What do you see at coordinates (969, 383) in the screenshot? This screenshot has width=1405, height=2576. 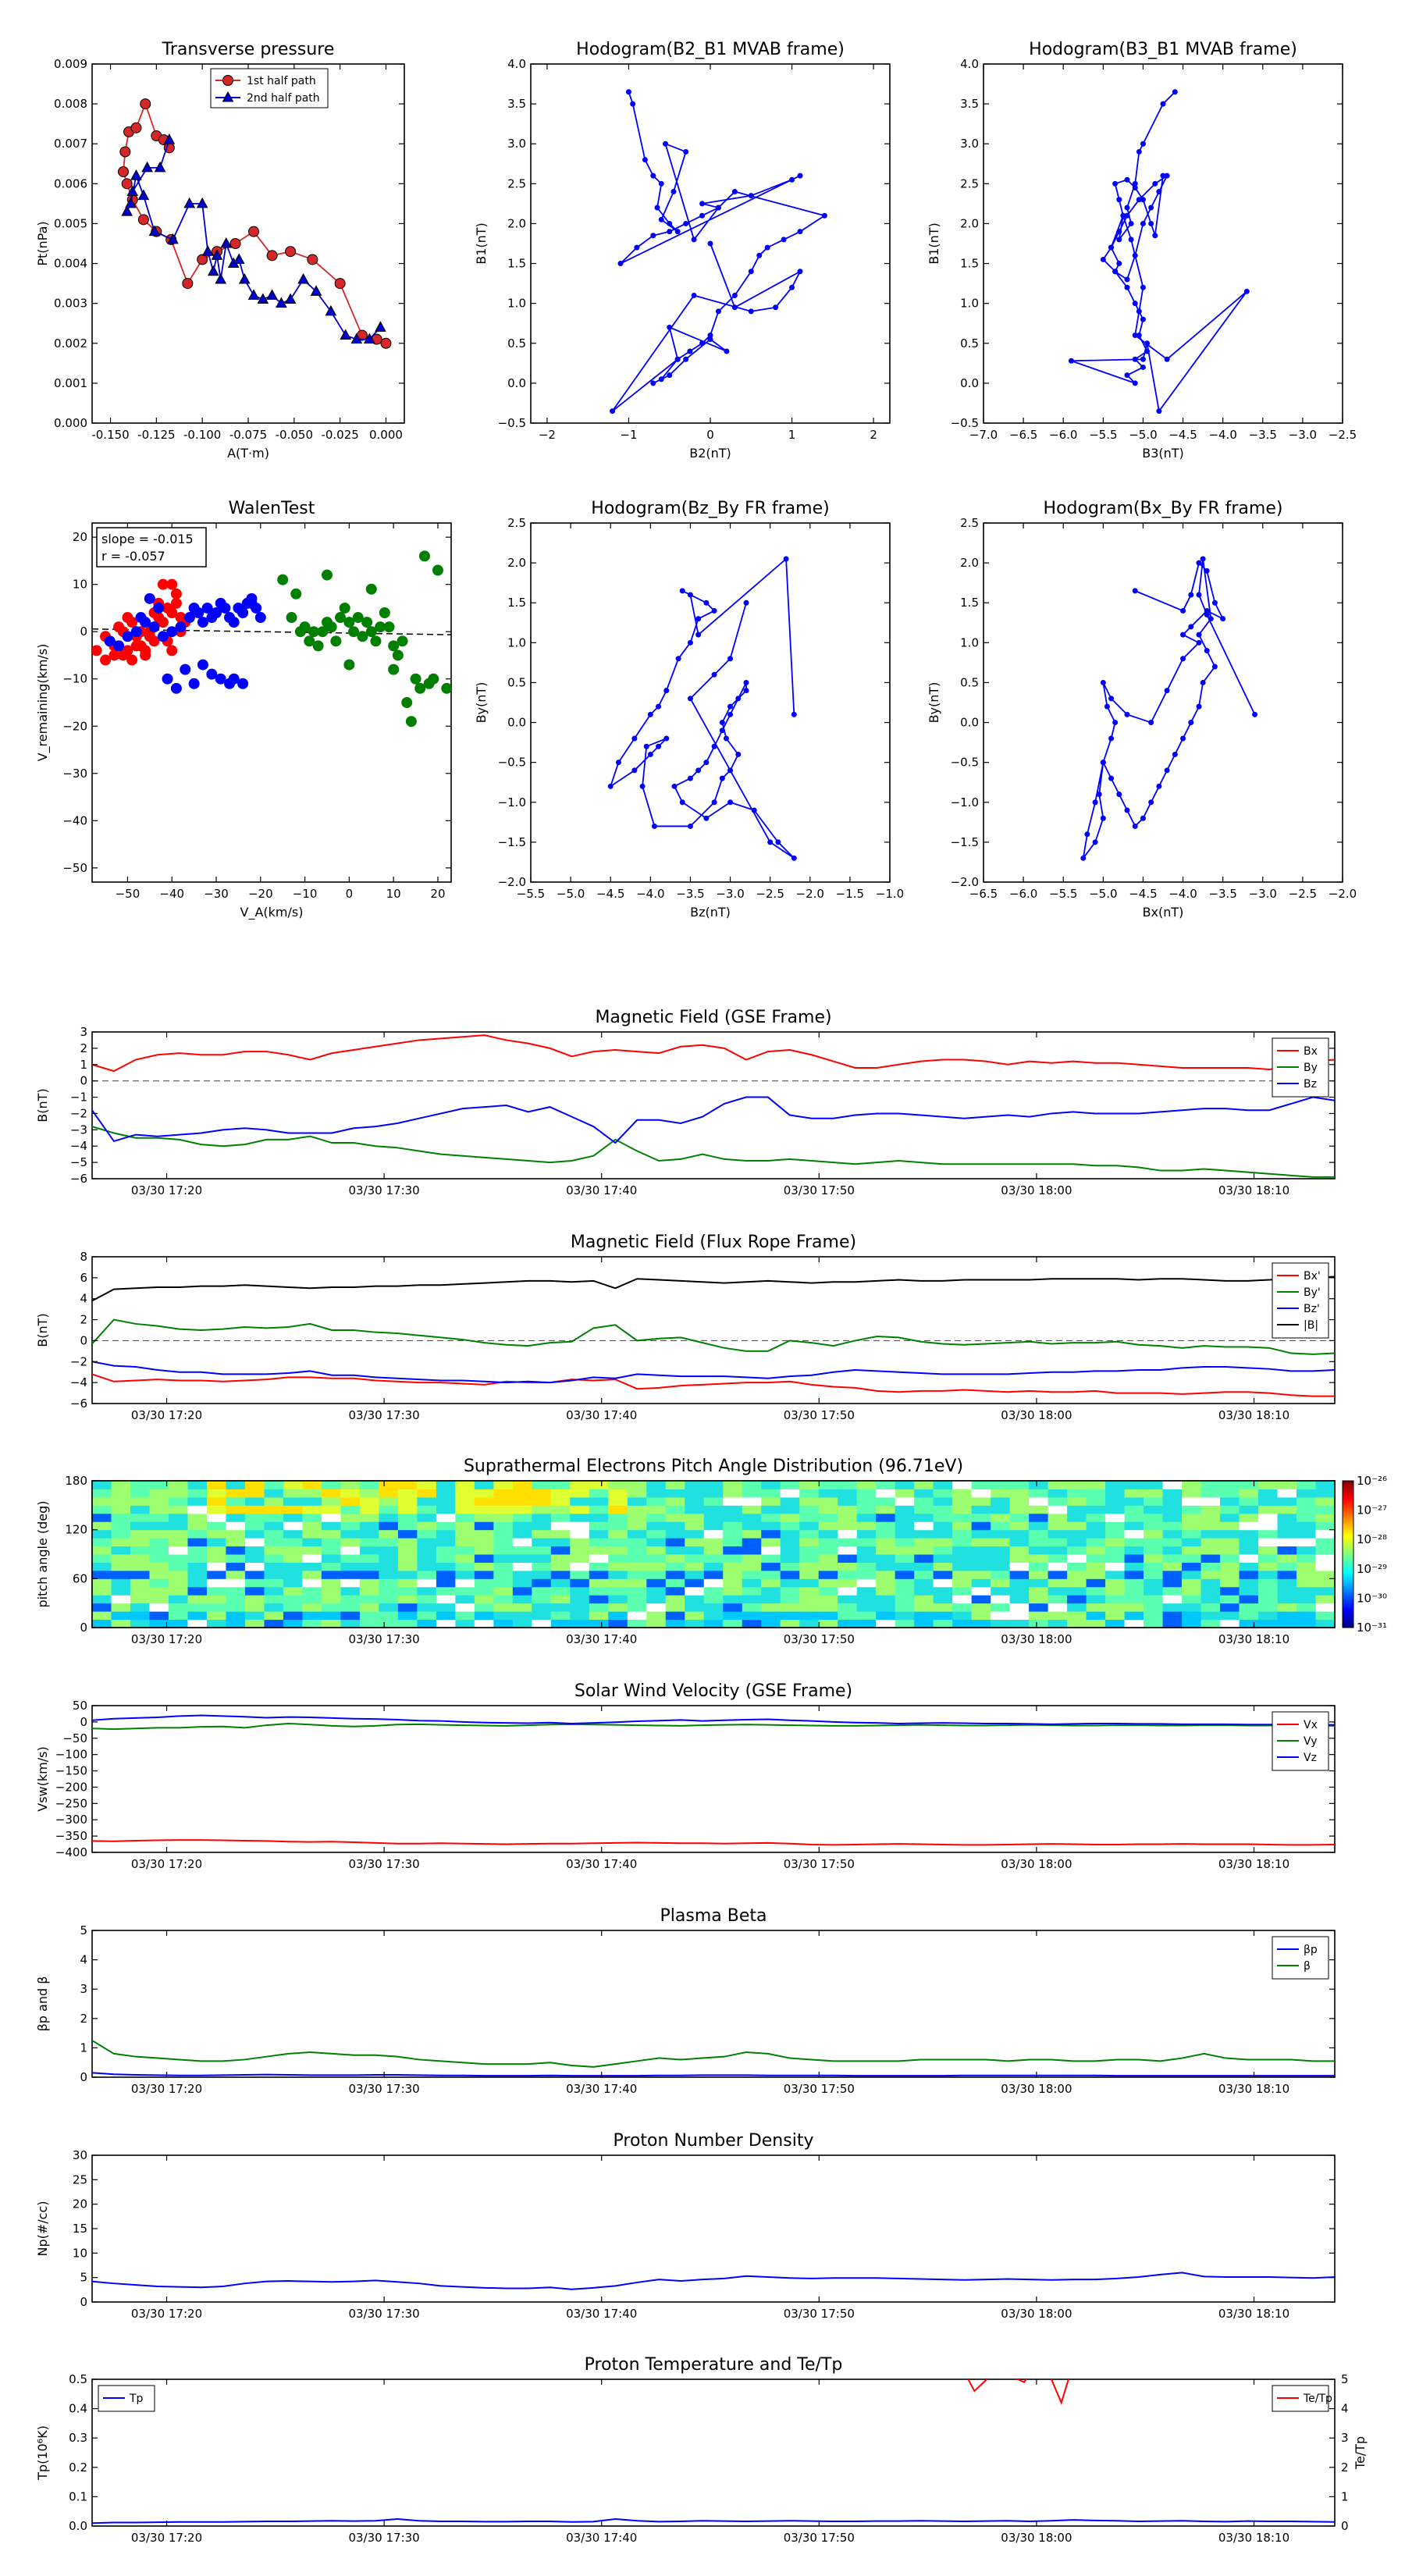 I see `y-tick-label: 0.0` at bounding box center [969, 383].